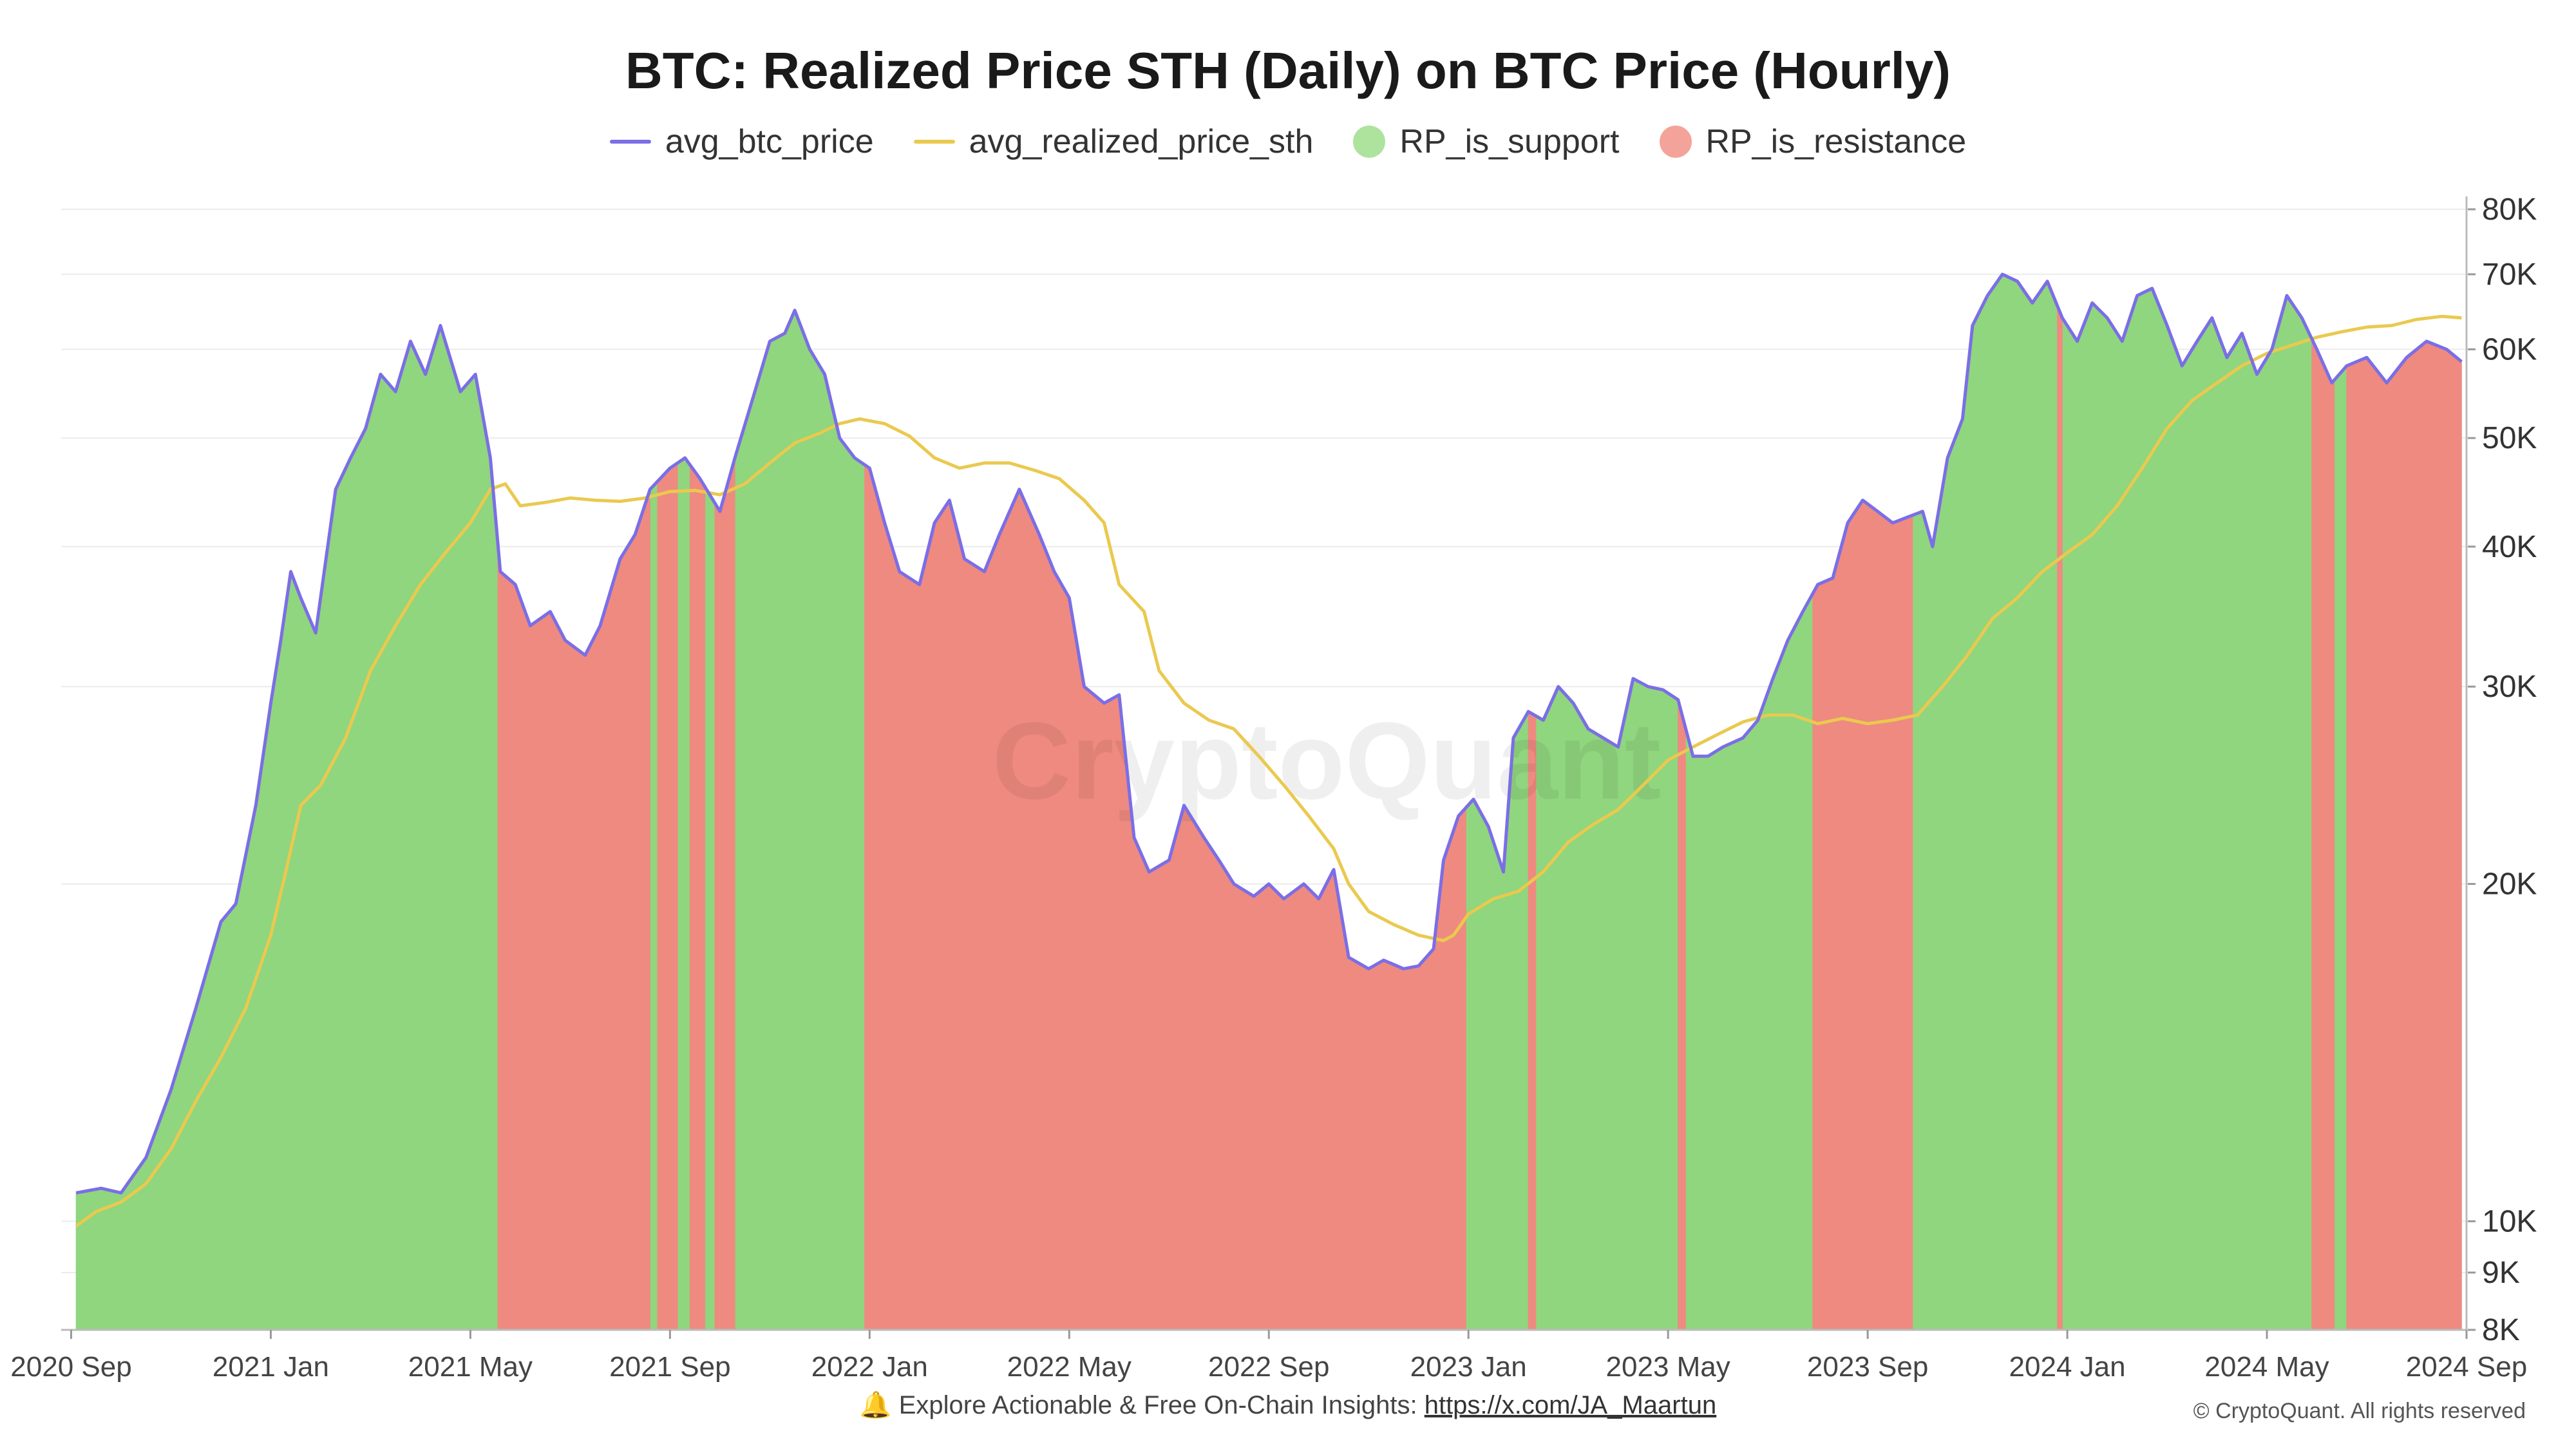 This screenshot has height=1449, width=2576. What do you see at coordinates (1867, 1367) in the screenshot?
I see `x-tick-label: 2023 Sep` at bounding box center [1867, 1367].